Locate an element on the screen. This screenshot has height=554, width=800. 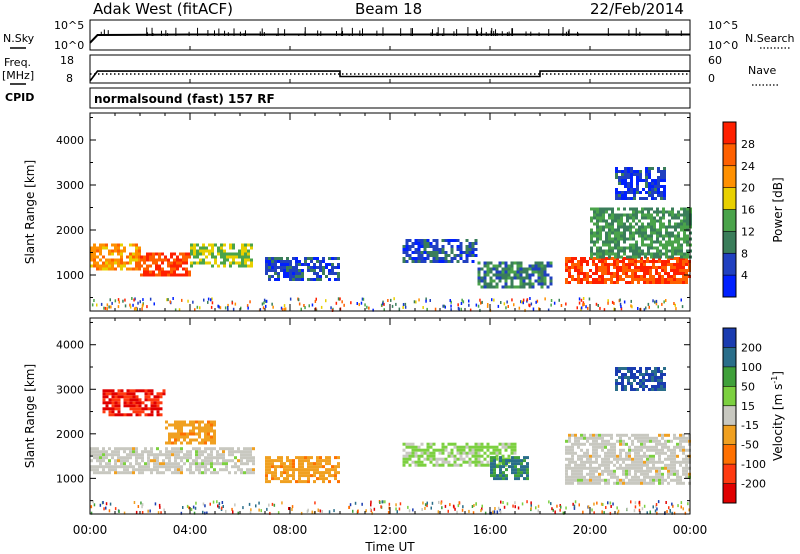
x-tick-label: 16:00 is located at coordinates (490, 530).